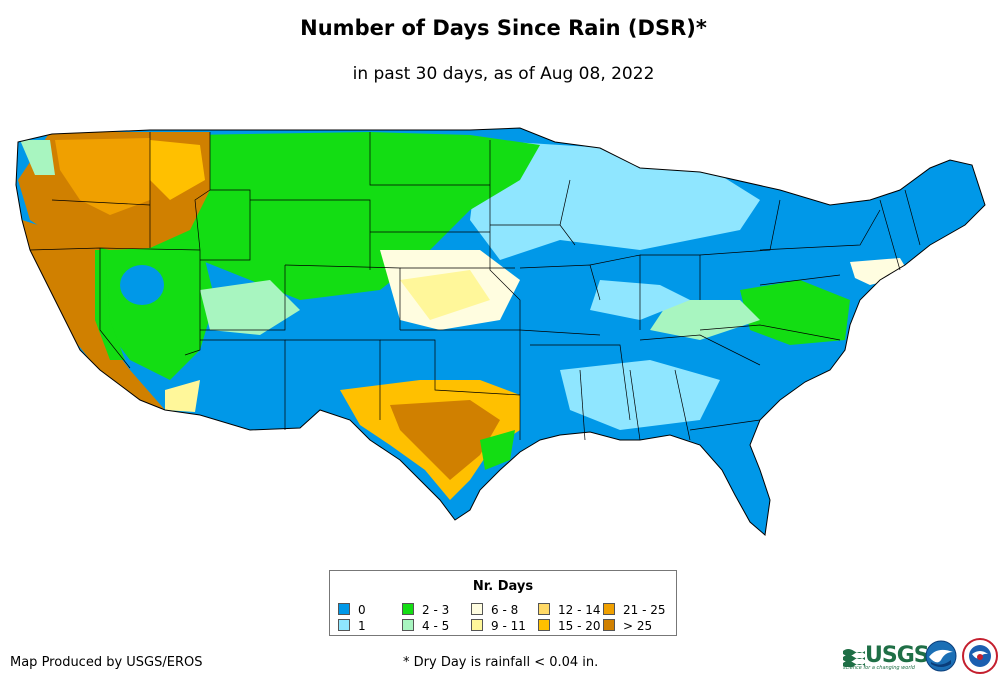 Image resolution: width=1007 pixels, height=691 pixels. Describe the element at coordinates (362, 626) in the screenshot. I see `legend-label: 1` at that location.